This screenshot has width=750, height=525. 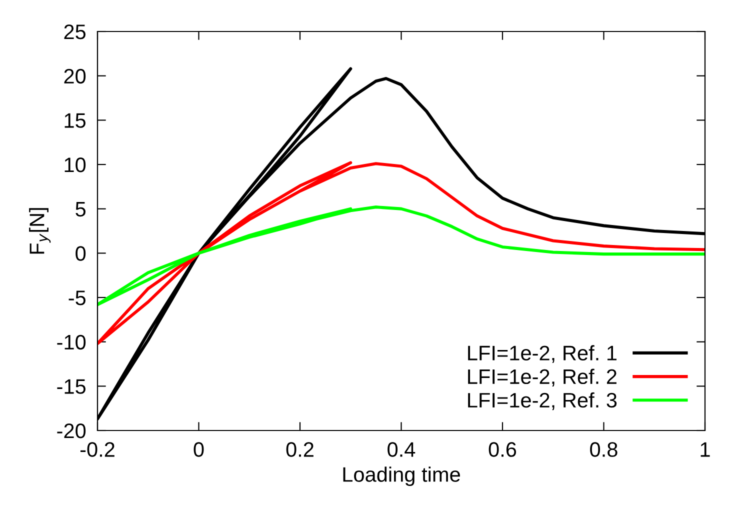 I want to click on y-tick-label: -15, so click(x=71, y=386).